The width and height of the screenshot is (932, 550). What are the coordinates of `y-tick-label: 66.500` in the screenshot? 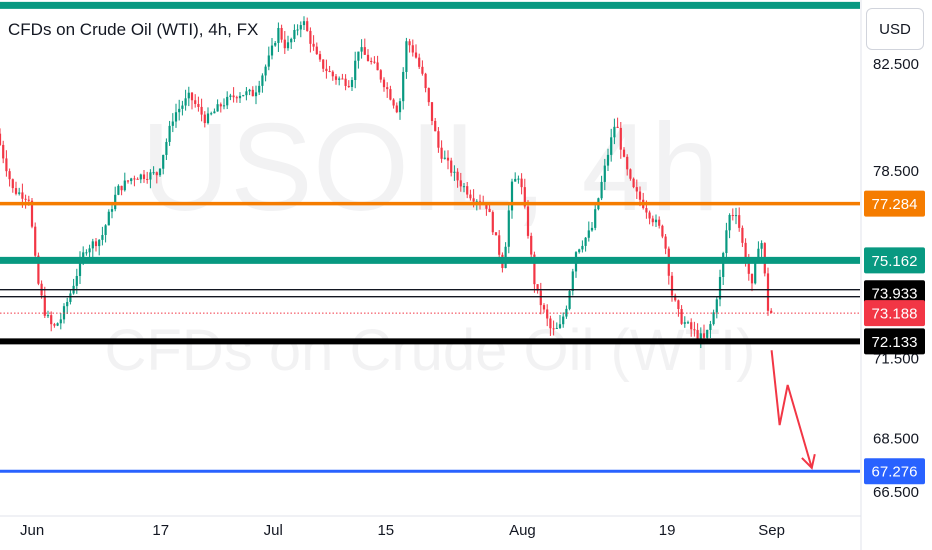 It's located at (896, 492).